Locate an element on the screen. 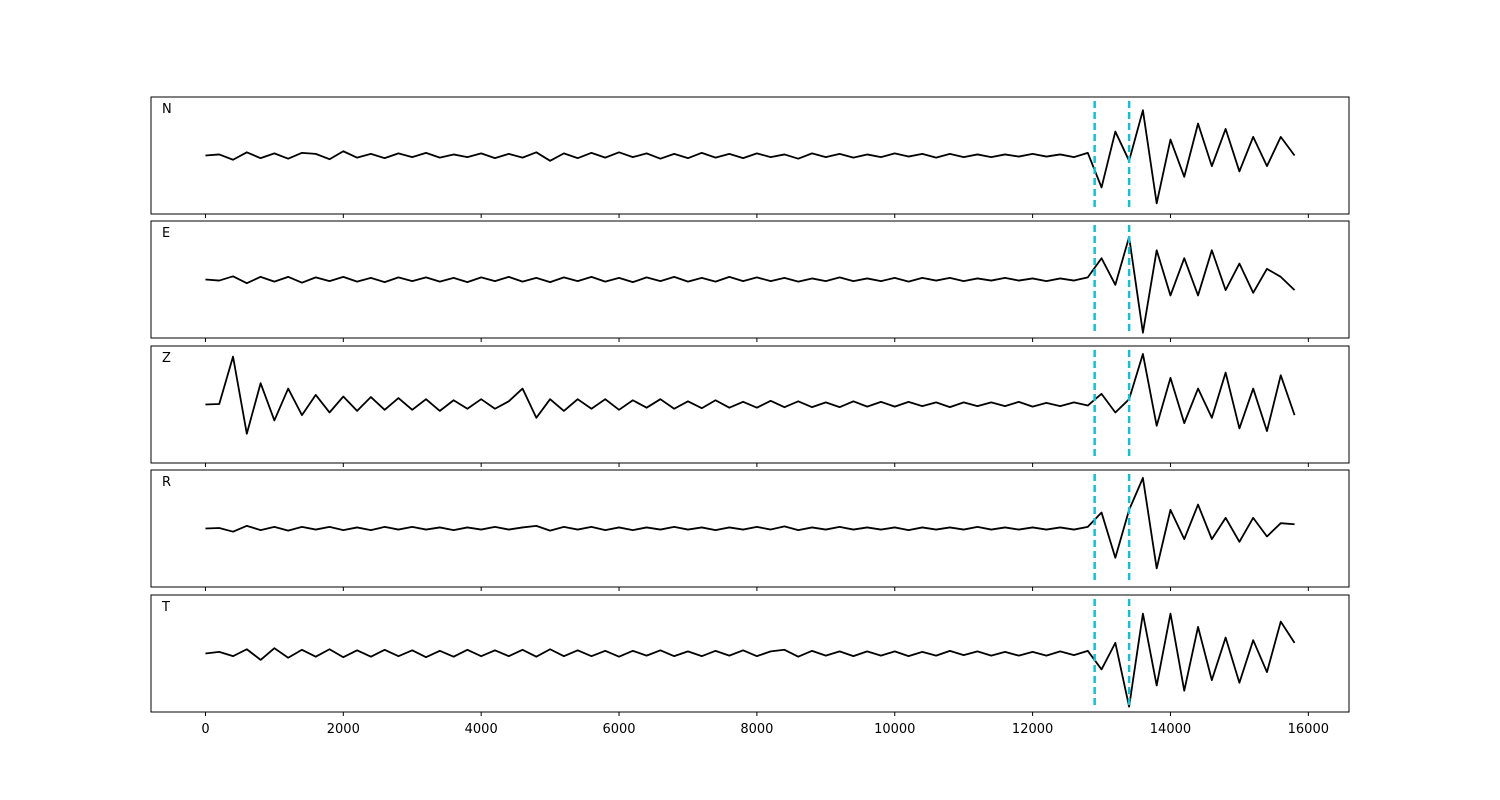  panel-label: N is located at coordinates (167, 109).